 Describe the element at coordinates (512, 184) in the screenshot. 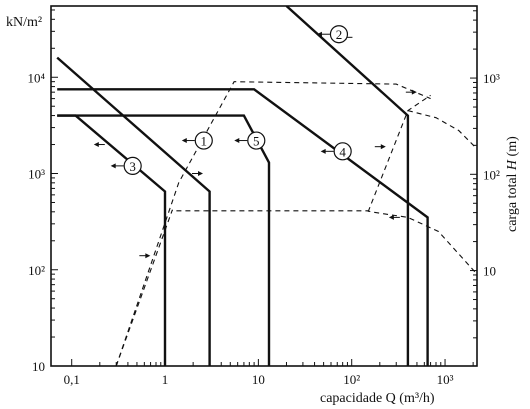

I see `right-axis-label: carga total H (m)` at that location.